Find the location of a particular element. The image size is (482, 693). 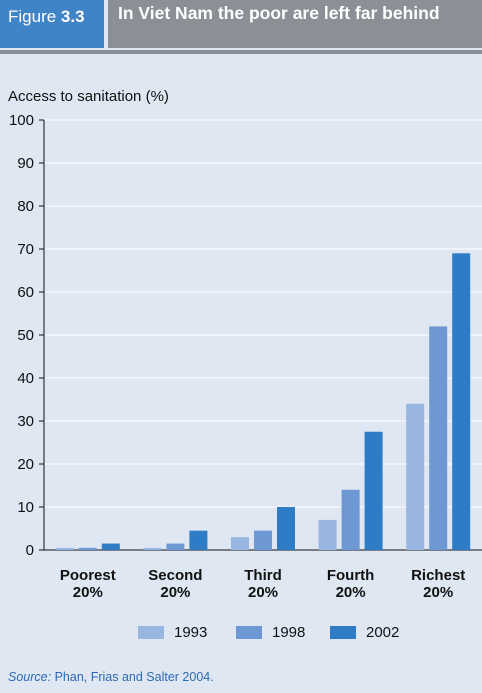

figure-label: Figure 3.3 is located at coordinates (52, 24).